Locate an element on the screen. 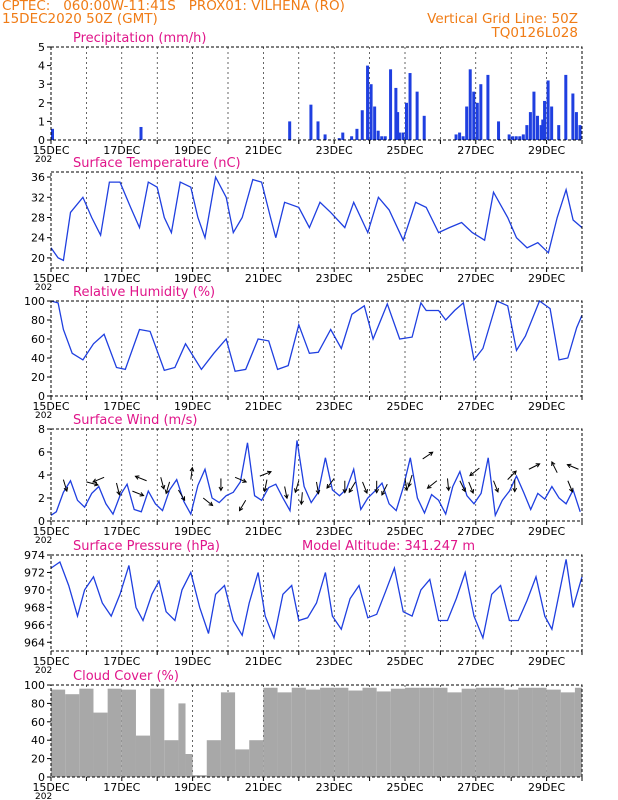 The image size is (618, 800). x-tick-label: 25DEC is located at coordinates (404, 661).